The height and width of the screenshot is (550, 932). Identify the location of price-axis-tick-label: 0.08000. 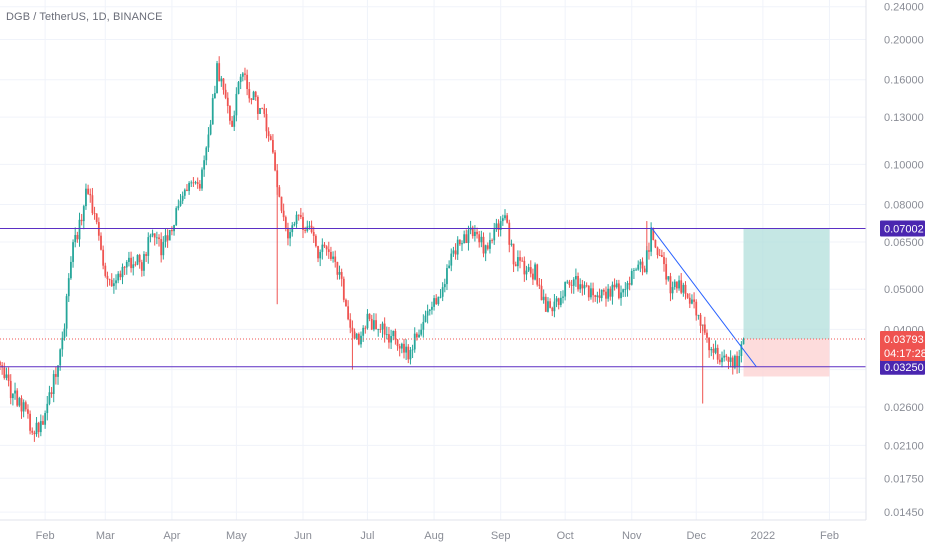
(904, 206).